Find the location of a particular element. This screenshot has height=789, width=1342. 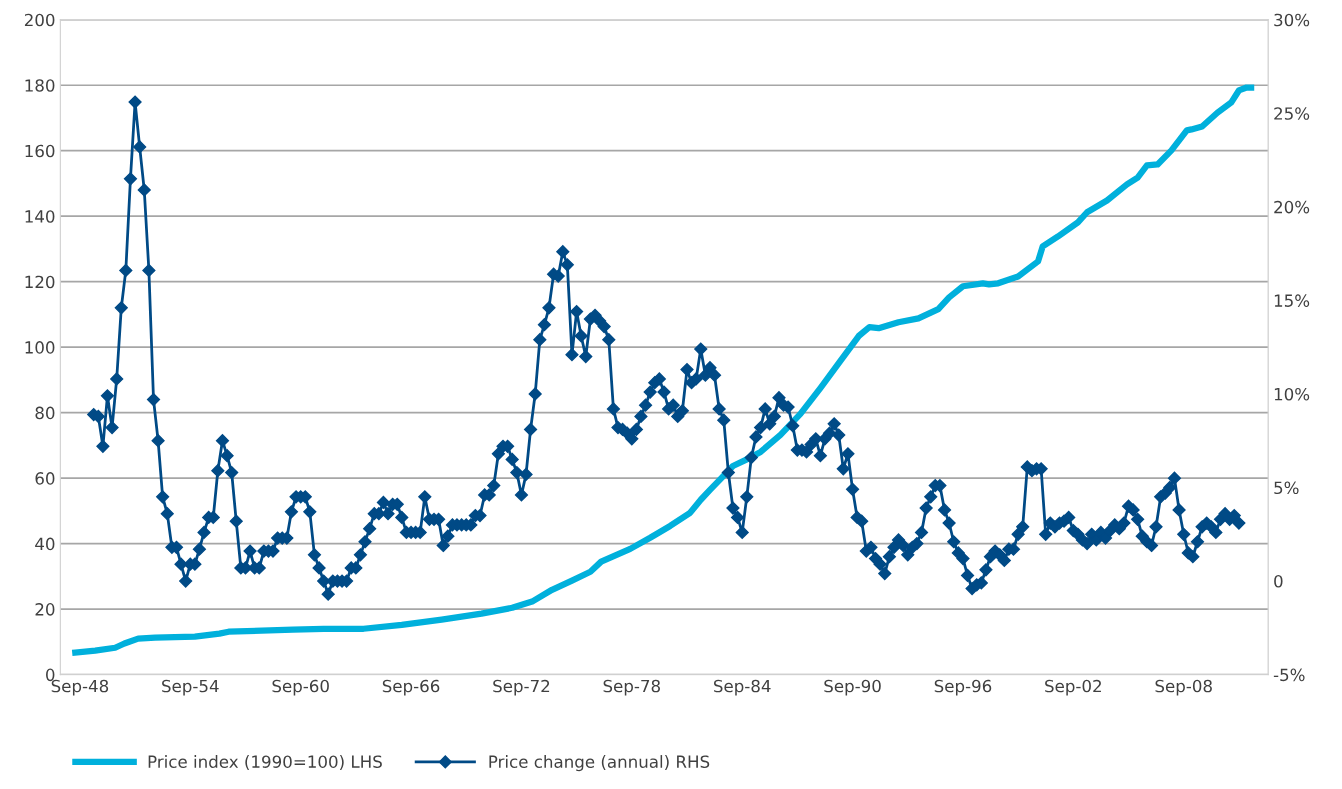

y-tick-label: 20 is located at coordinates (45, 609).